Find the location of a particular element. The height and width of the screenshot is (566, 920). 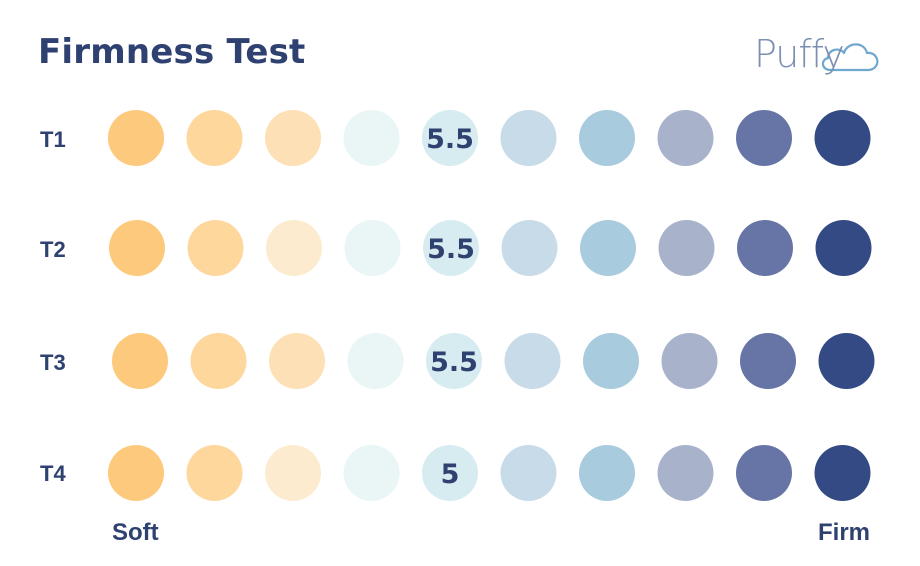

row-label-t2: T2 is located at coordinates (53, 249).